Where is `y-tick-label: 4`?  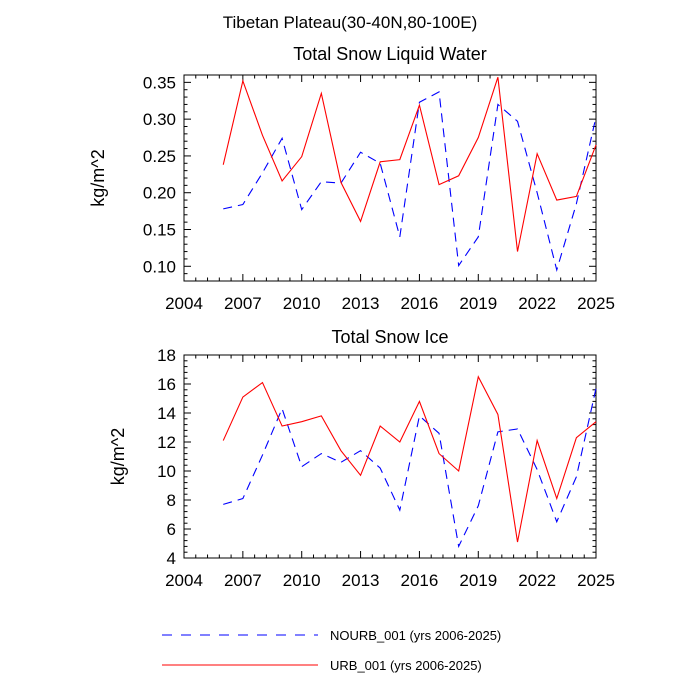 y-tick-label: 4 is located at coordinates (171, 558).